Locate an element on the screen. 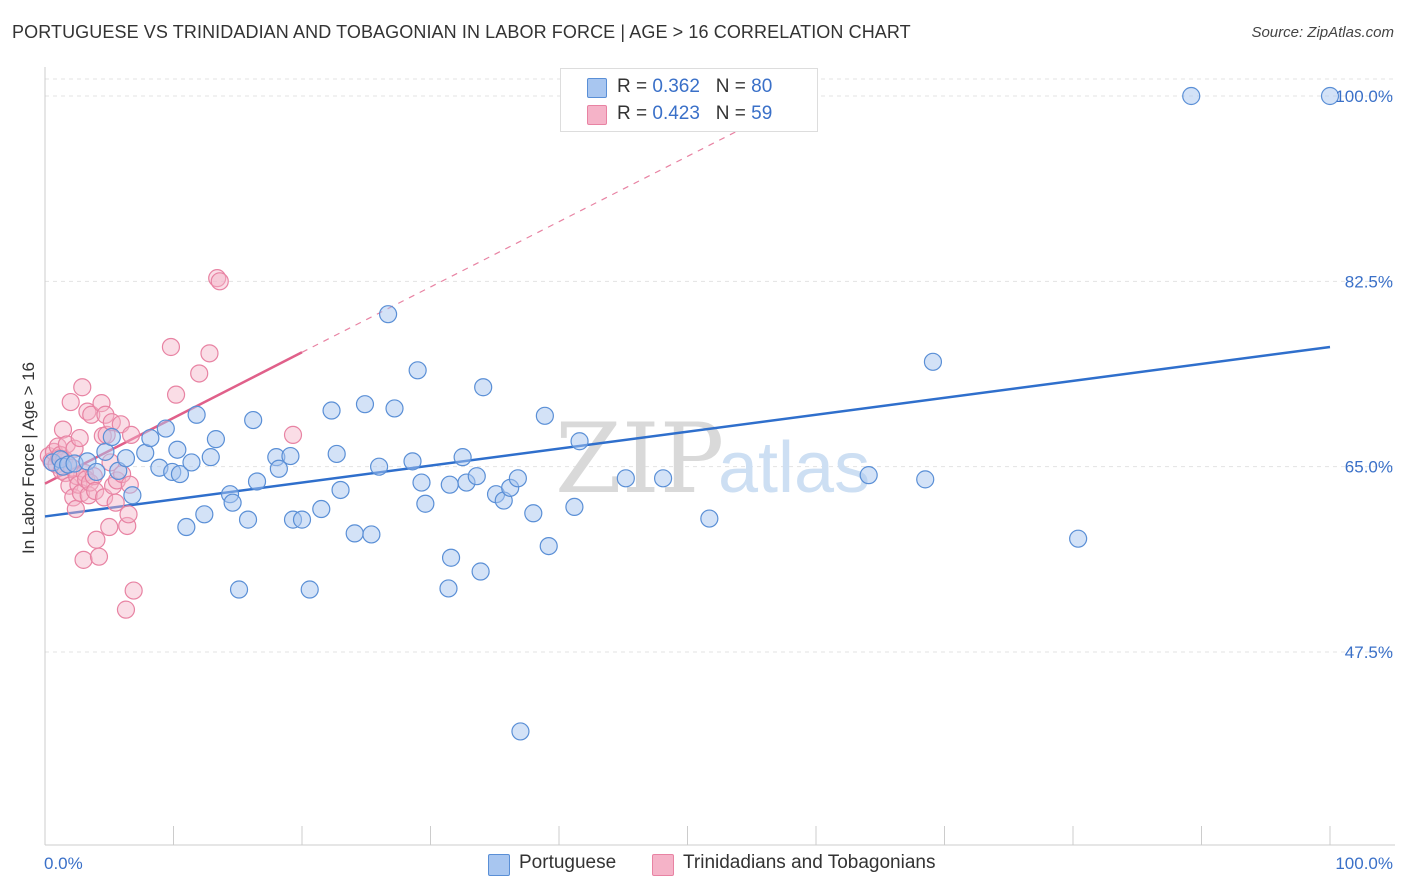 This screenshot has width=1406, height=892. watermark: ZIP atlas is located at coordinates (712, 459).